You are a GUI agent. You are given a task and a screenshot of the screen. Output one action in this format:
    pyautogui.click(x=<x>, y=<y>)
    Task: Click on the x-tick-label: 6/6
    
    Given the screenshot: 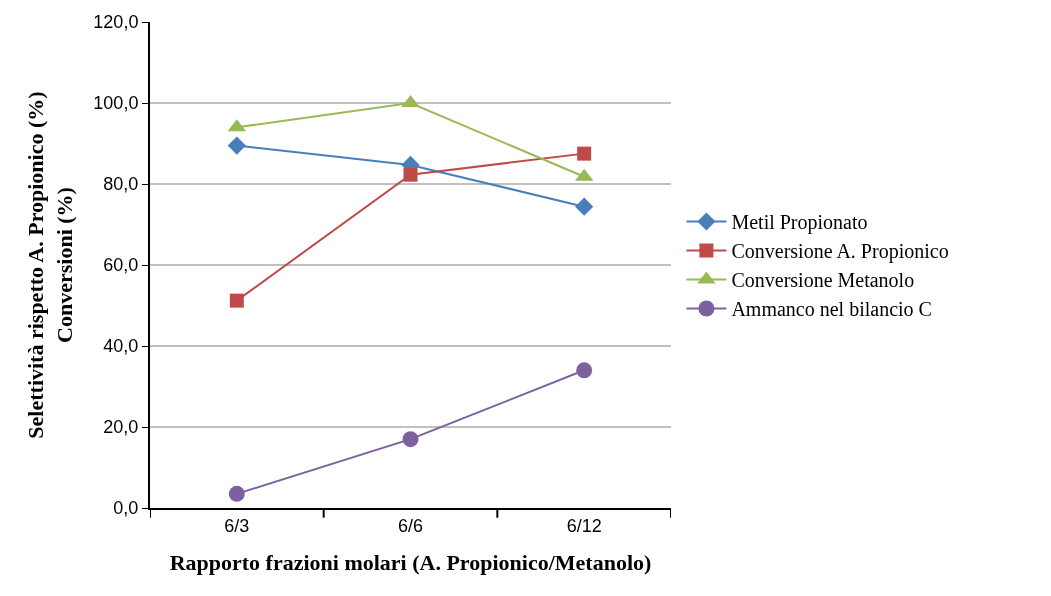 What is the action you would take?
    pyautogui.click(x=410, y=525)
    